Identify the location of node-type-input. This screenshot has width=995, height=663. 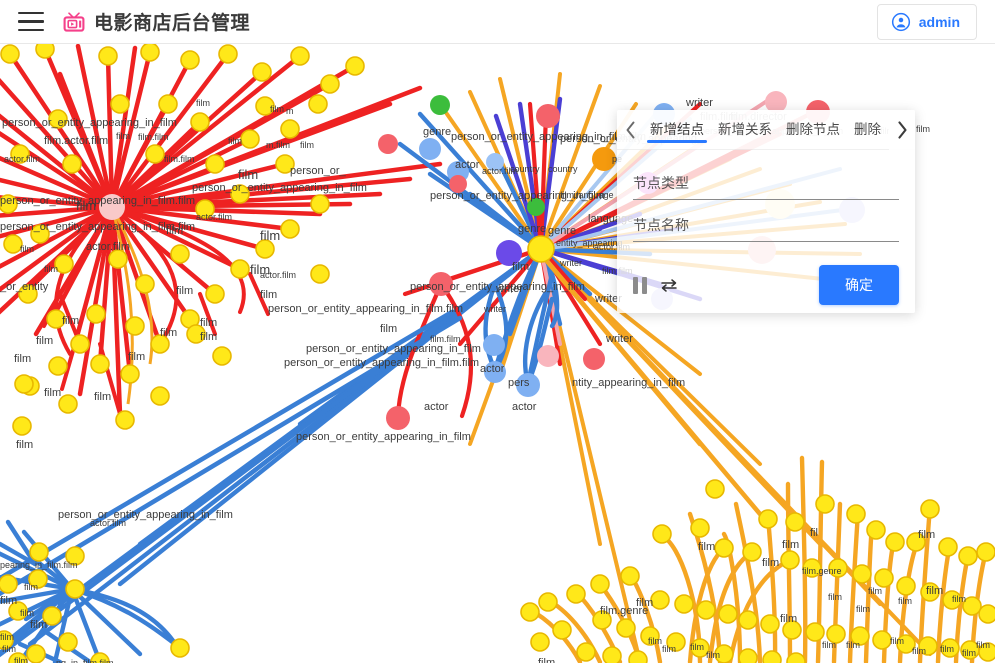
(766, 186).